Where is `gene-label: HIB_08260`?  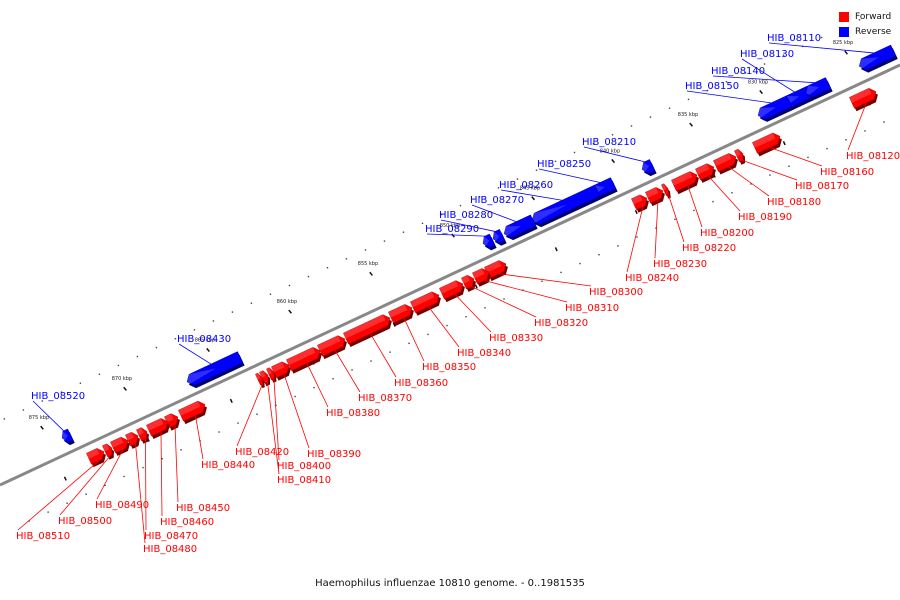
gene-label: HIB_08260 is located at coordinates (526, 185).